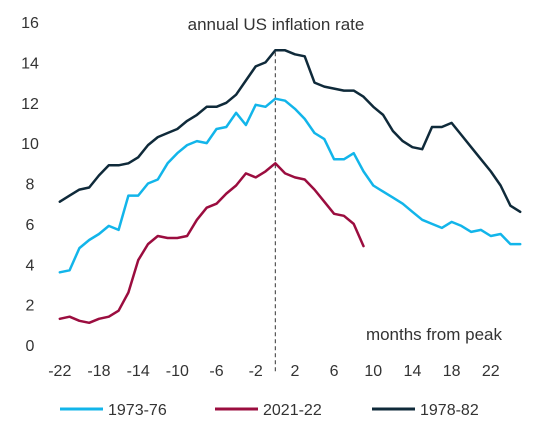 The width and height of the screenshot is (552, 442). I want to click on x-tick-label: 6, so click(334, 371).